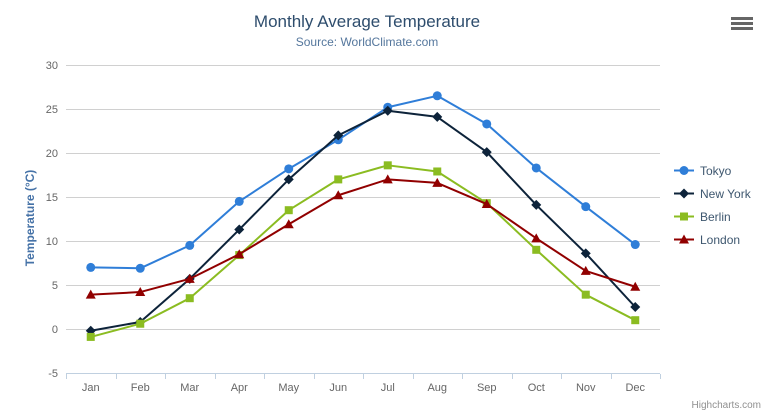 The width and height of the screenshot is (769, 416). Describe the element at coordinates (288, 388) in the screenshot. I see `x-axis-tick-label: May` at that location.